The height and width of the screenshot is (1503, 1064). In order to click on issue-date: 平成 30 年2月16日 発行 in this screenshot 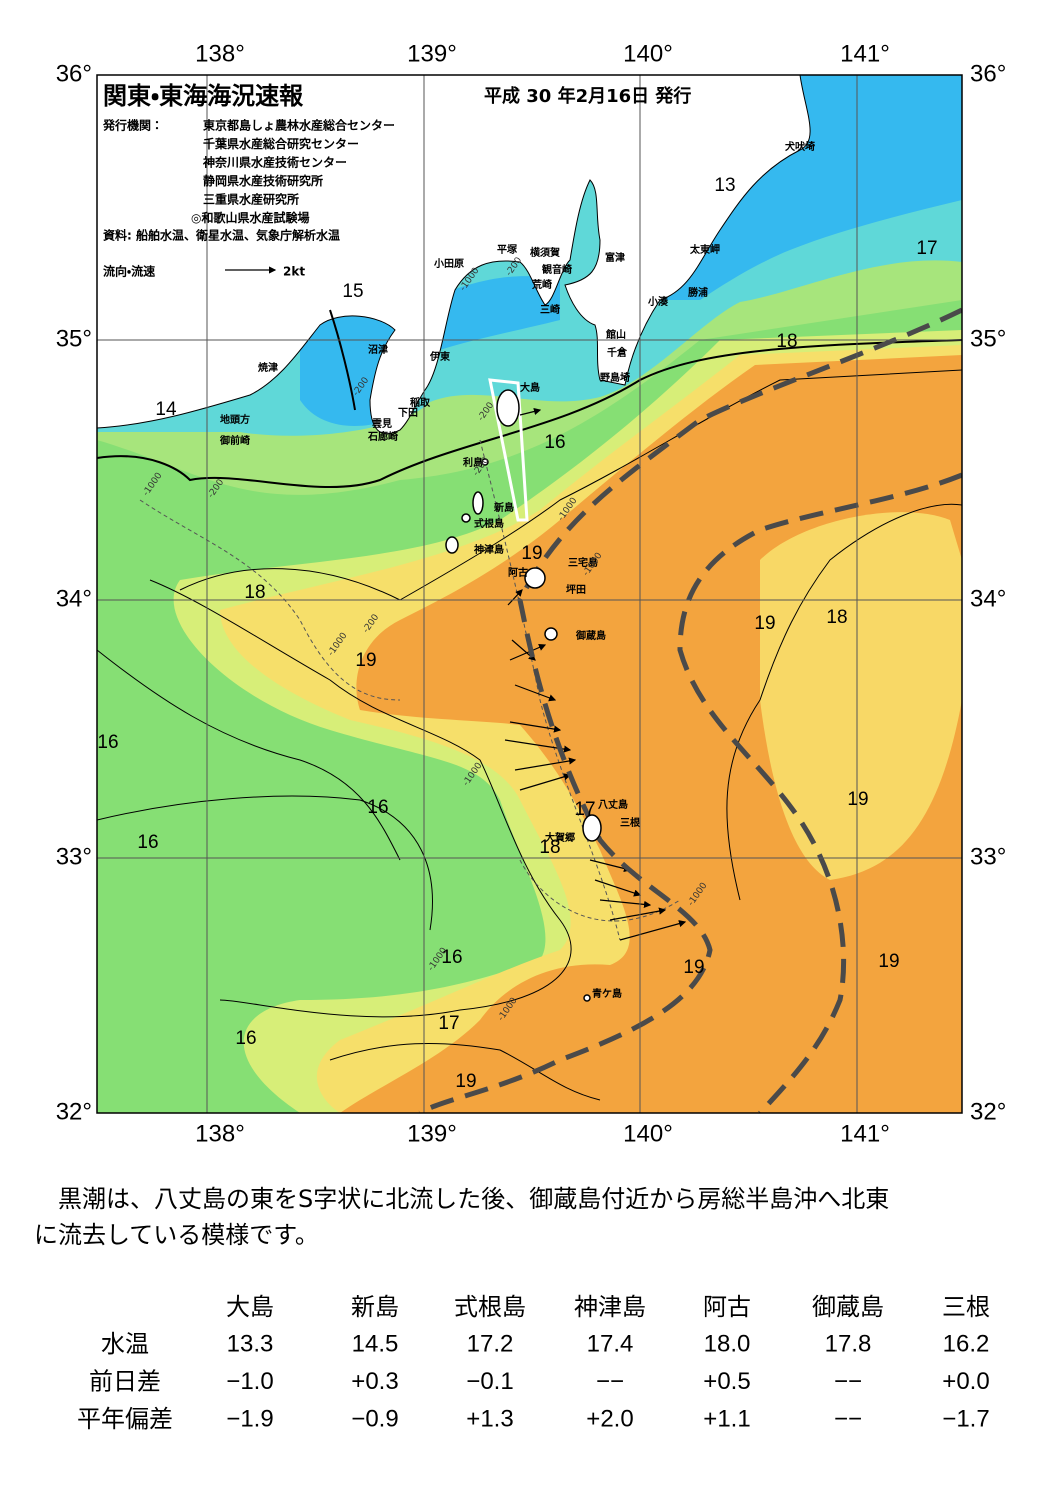, I will do `click(587, 96)`.